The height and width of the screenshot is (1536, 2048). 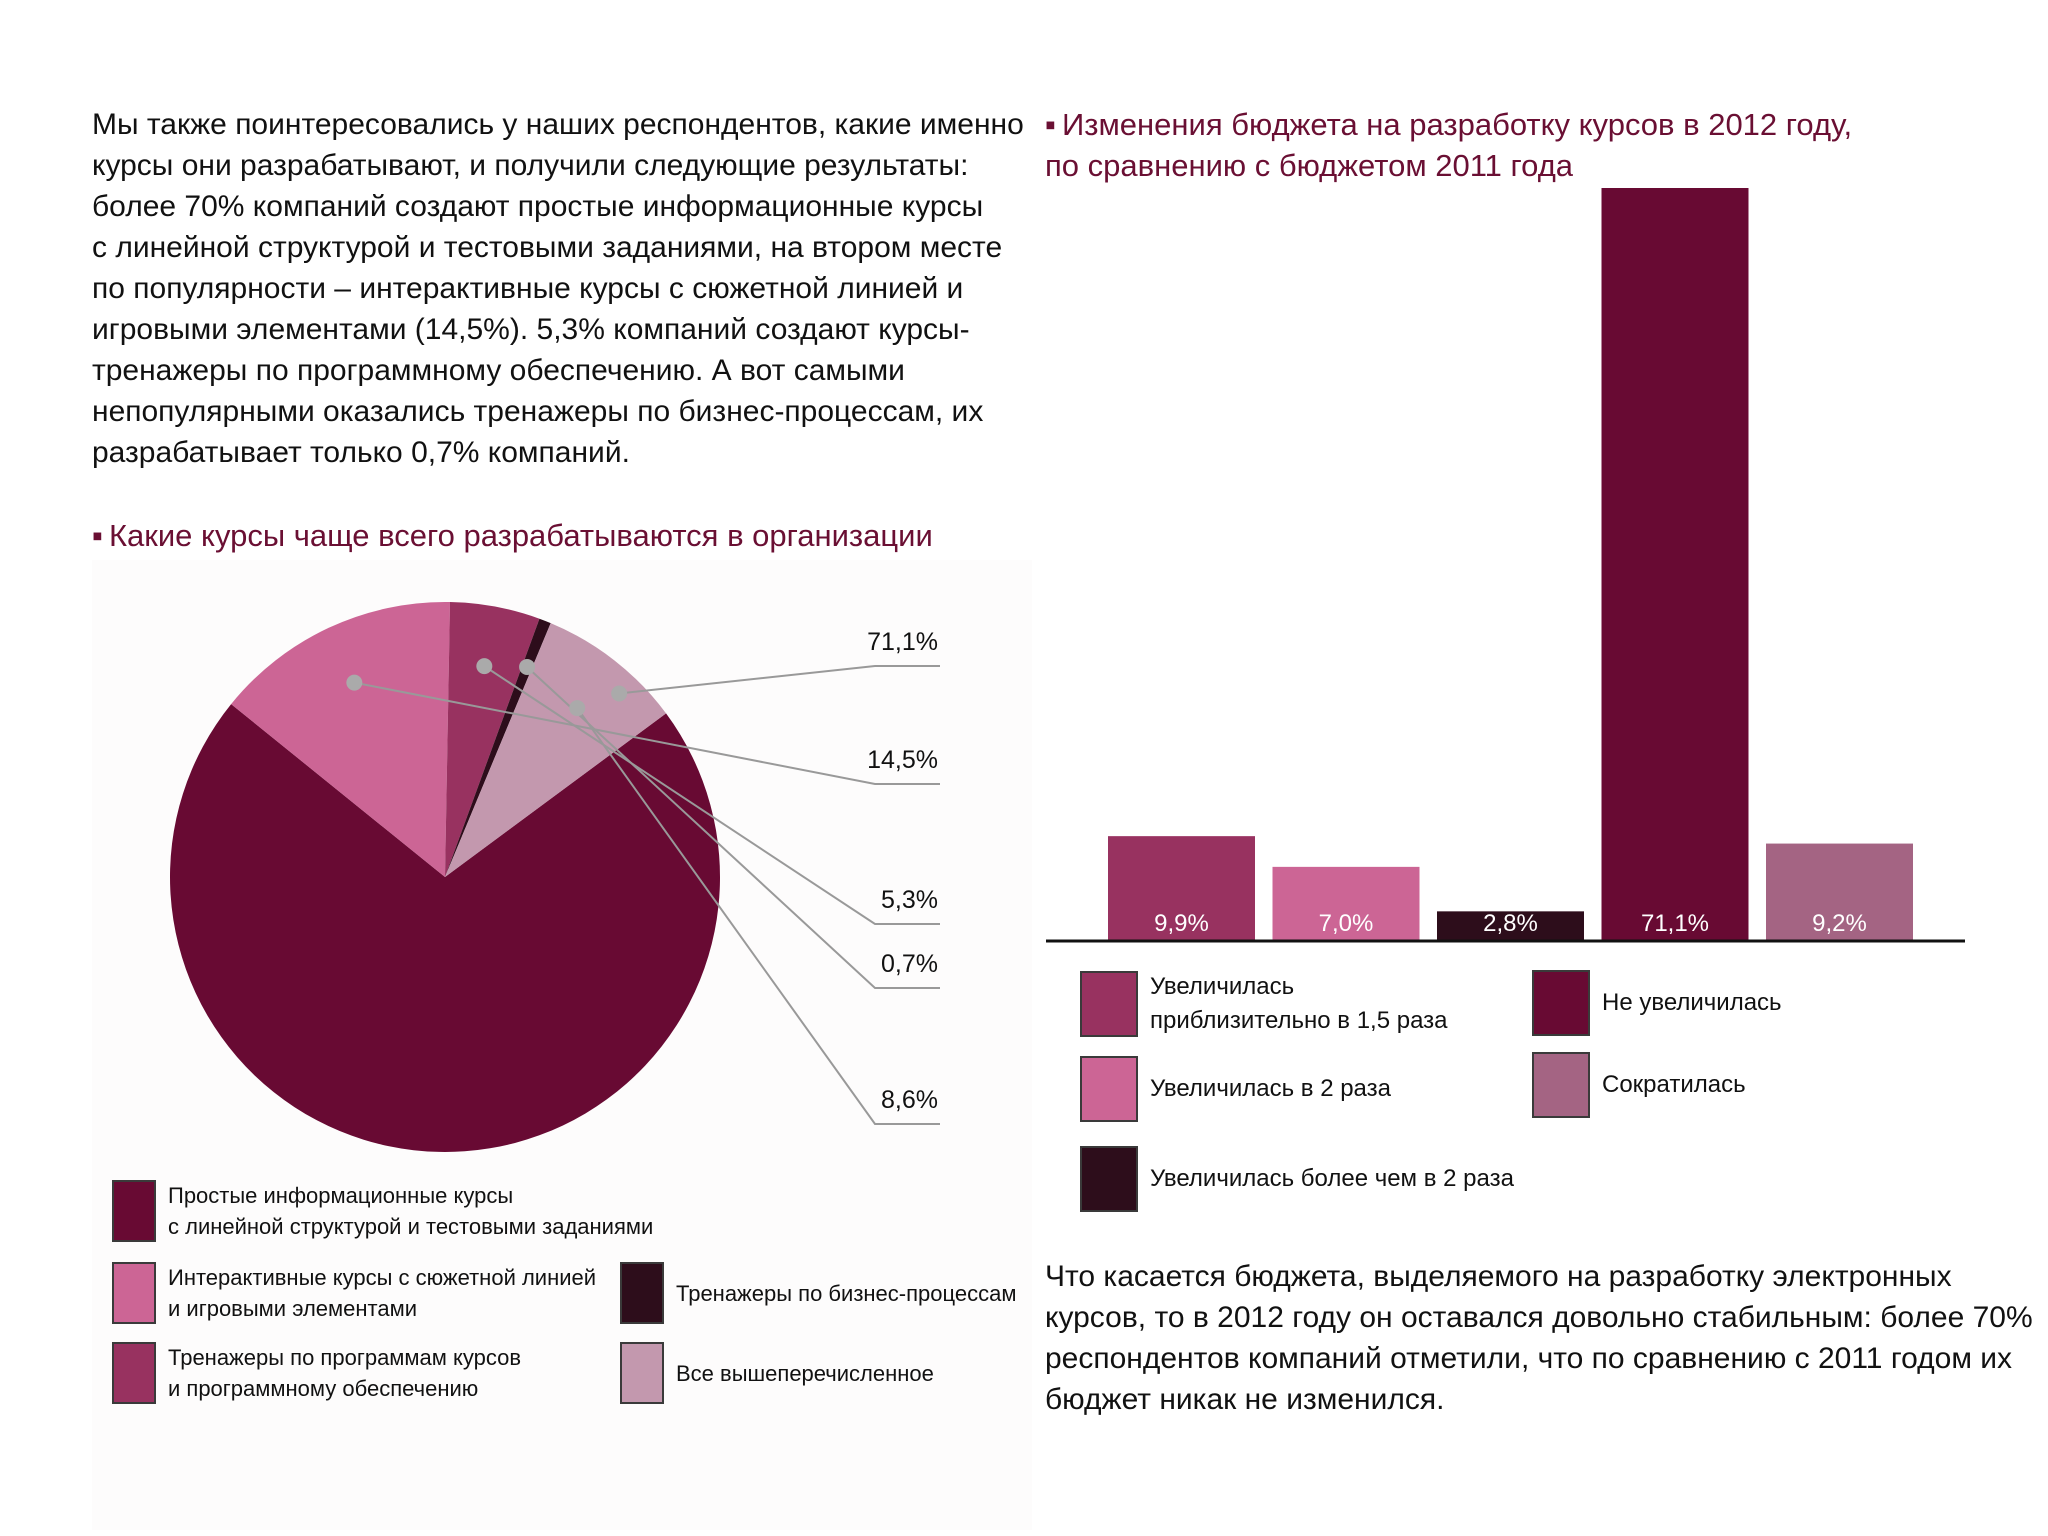 I want to click on legend-label: Тренажеры по бизнес-процессам, so click(x=846, y=1293).